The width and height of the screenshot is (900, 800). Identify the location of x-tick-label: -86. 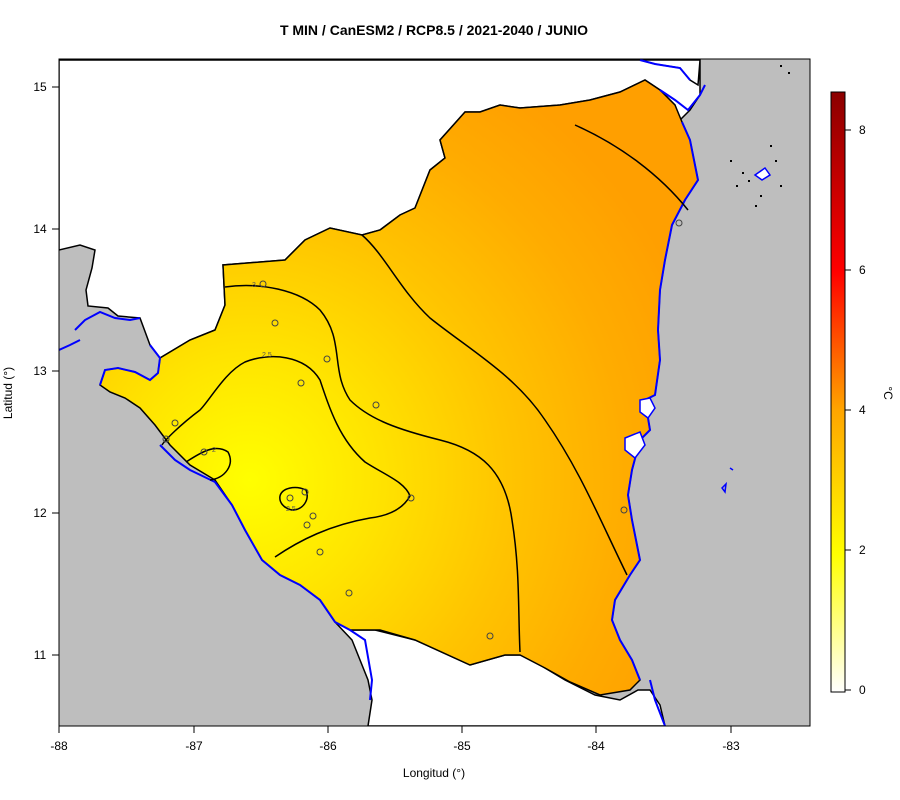
(328, 746).